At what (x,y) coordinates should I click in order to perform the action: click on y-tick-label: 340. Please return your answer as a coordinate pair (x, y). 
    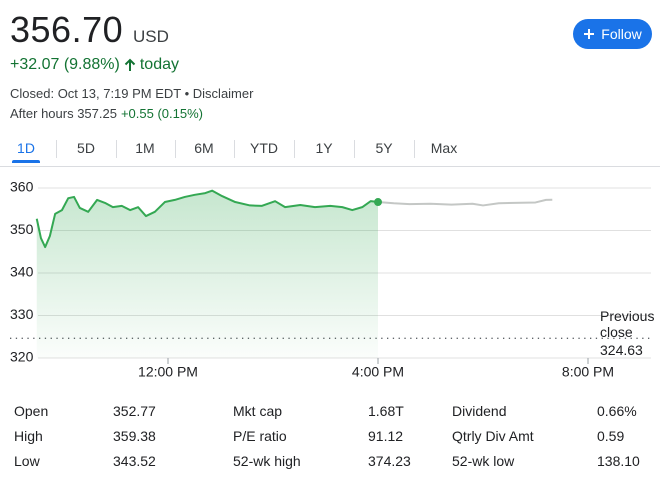
    Looking at the image, I should click on (22, 272).